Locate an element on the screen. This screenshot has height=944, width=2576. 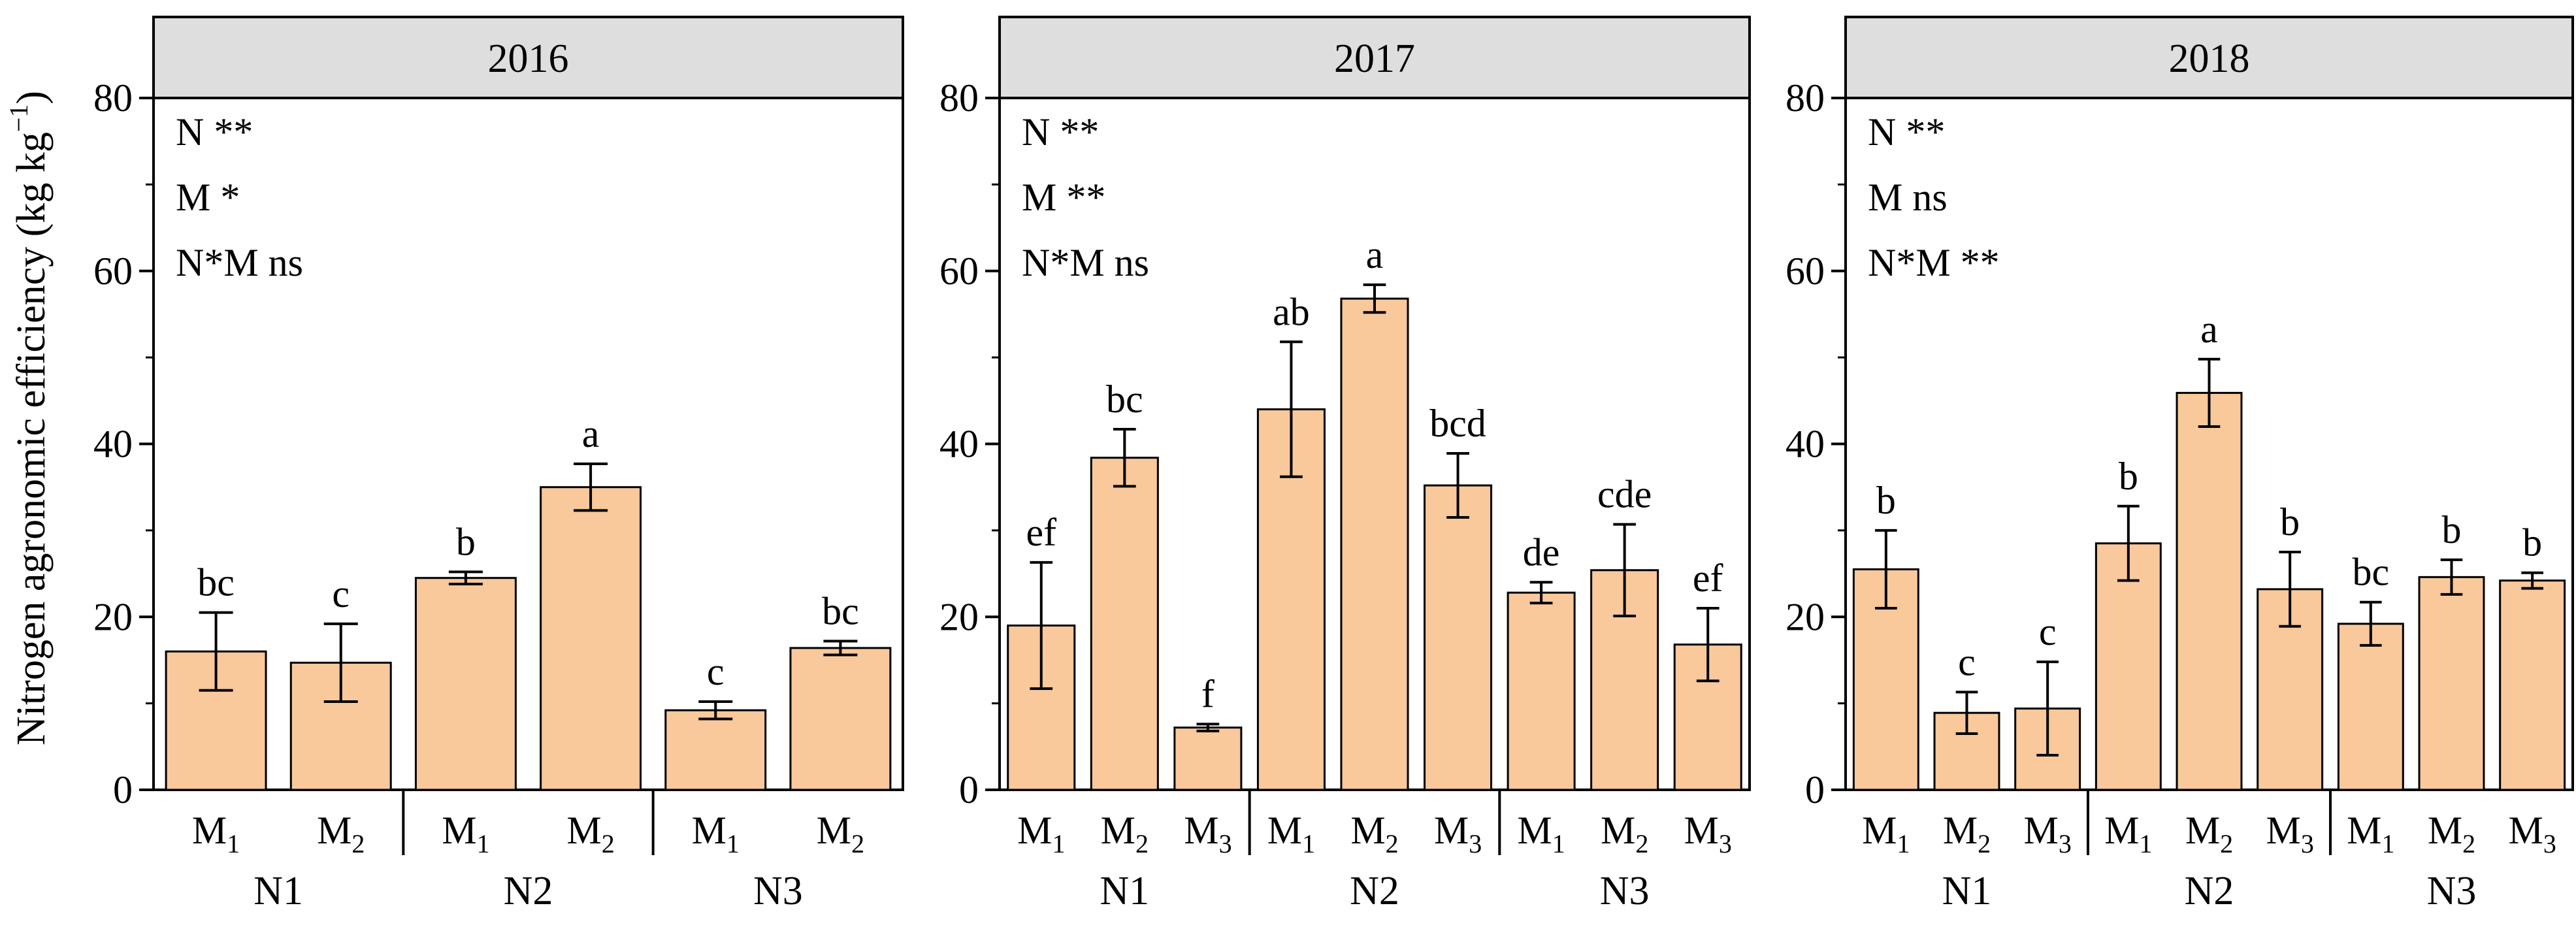
y-axis-label-text: Nitrogen agronomic efficiency (kg kg is located at coordinates (31, 438).